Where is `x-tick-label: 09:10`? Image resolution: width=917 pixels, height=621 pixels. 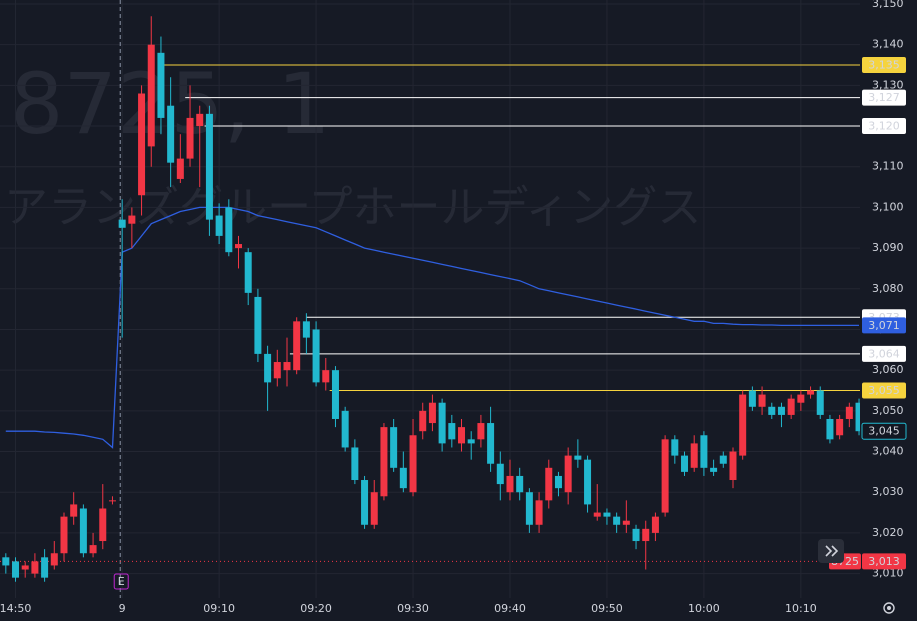 x-tick-label: 09:10 is located at coordinates (219, 608).